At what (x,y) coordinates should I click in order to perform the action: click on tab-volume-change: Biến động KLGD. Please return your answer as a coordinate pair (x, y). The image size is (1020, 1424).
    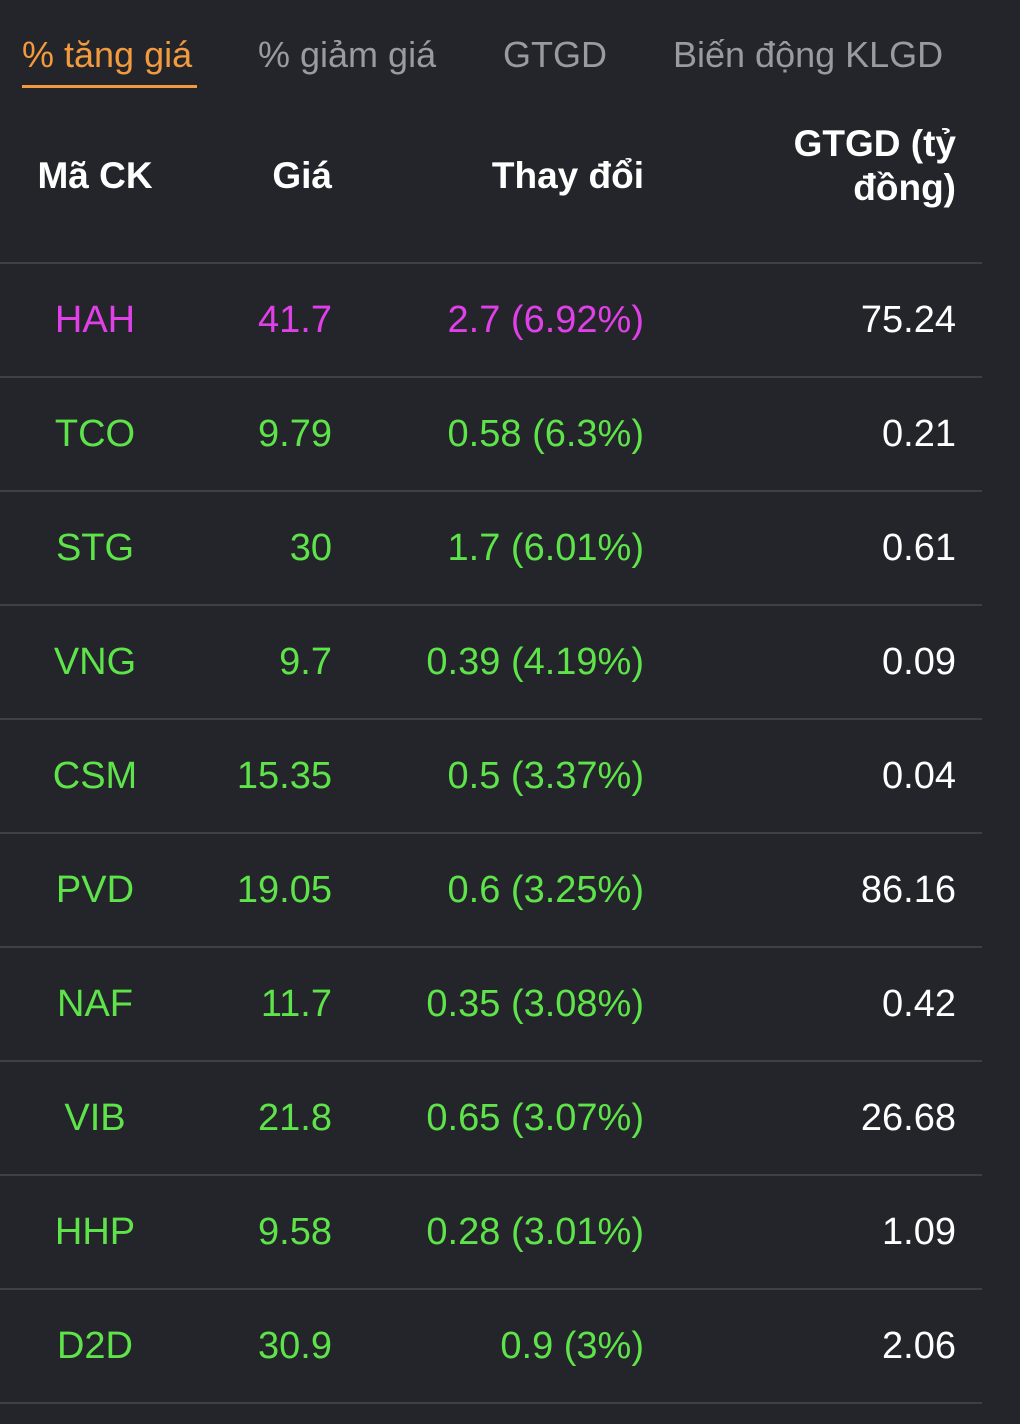
    Looking at the image, I should click on (808, 54).